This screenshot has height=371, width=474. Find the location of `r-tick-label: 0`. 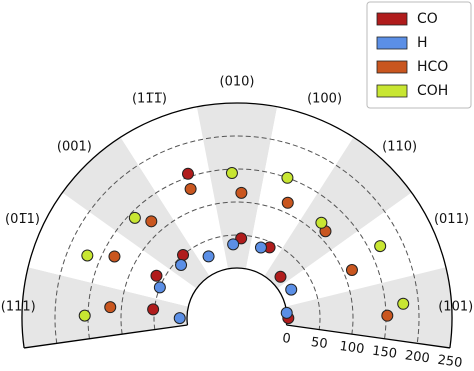

r-tick-label: 0 is located at coordinates (286, 339).